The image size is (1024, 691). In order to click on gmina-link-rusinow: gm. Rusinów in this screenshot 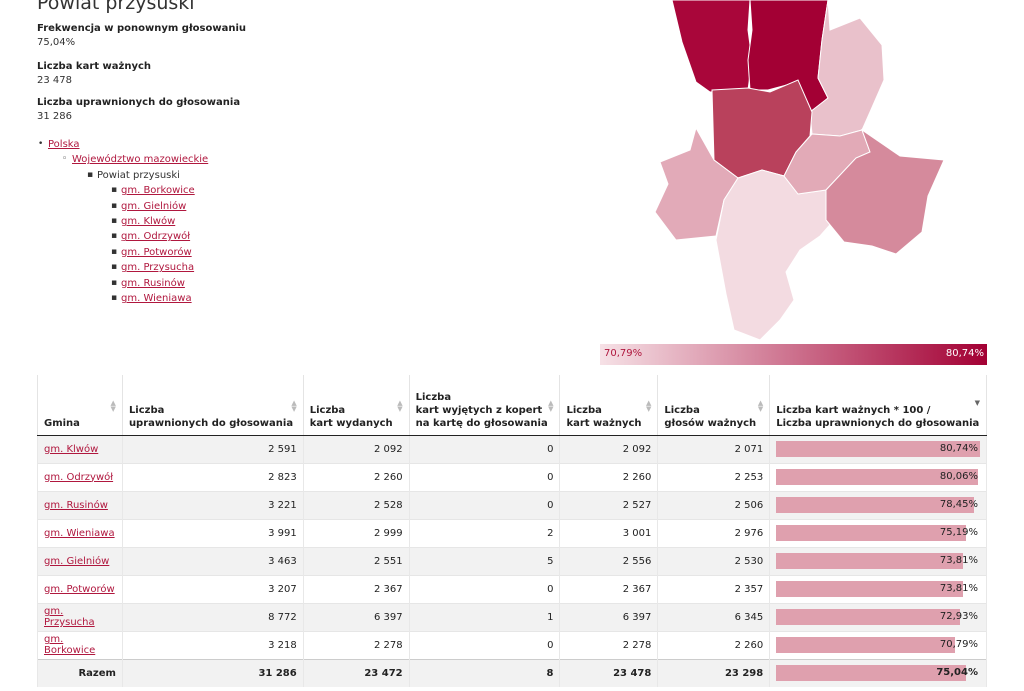, I will do `click(153, 283)`.